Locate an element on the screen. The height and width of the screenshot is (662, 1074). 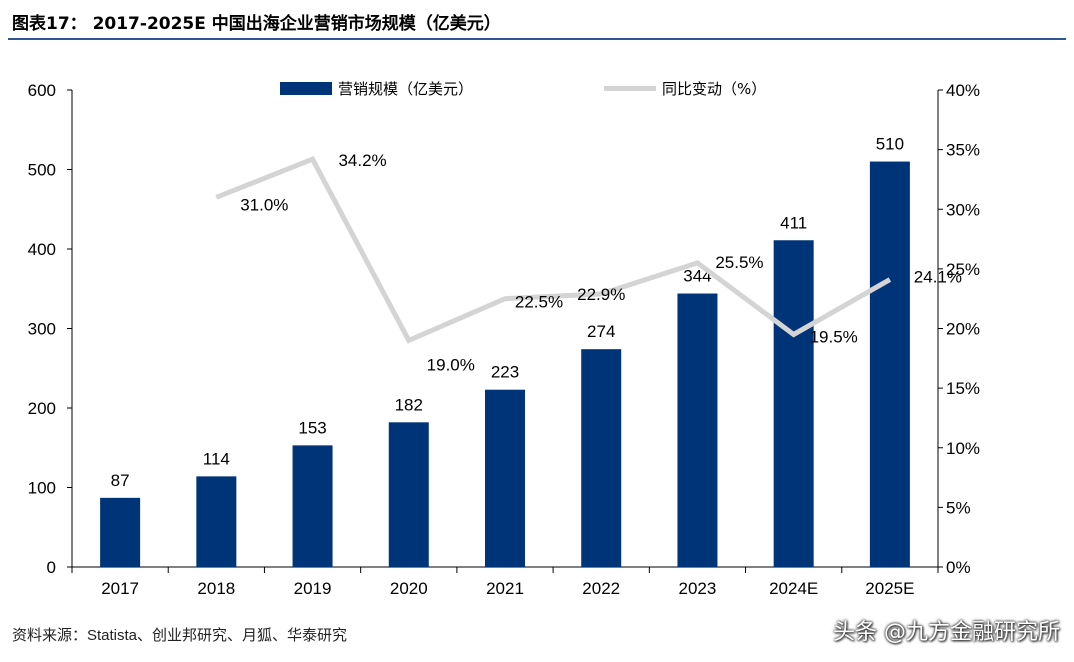
line-value-label: 22.5% is located at coordinates (539, 302).